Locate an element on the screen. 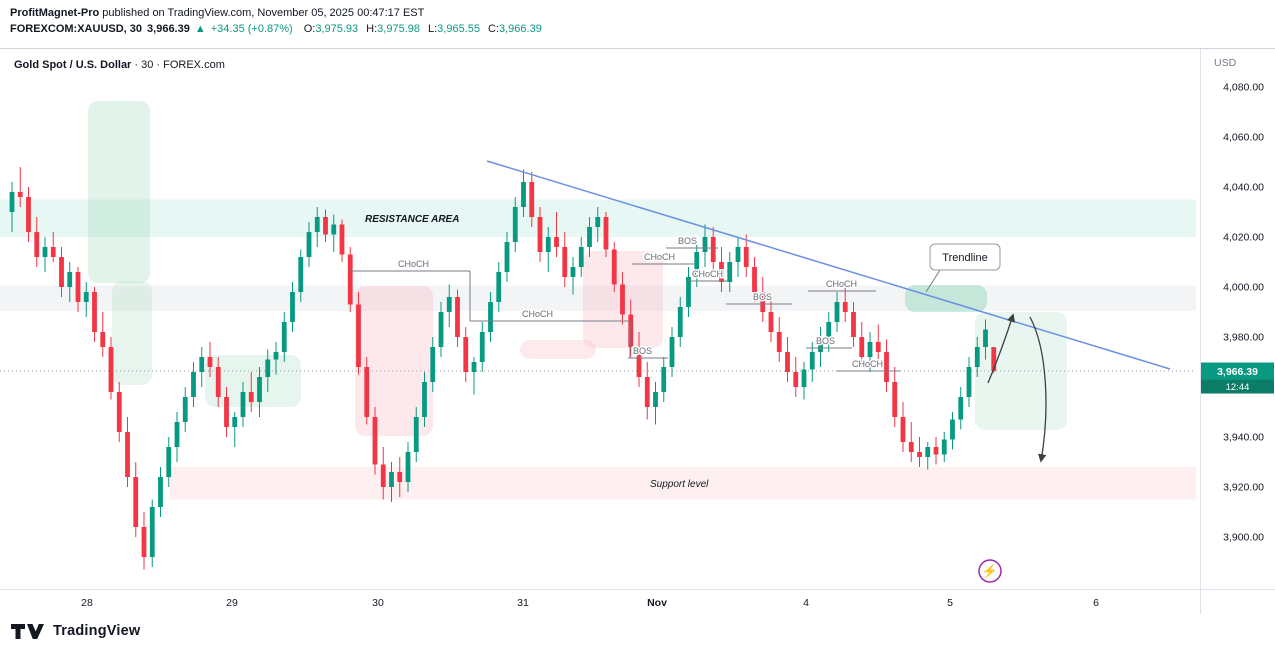  high-value: 3,975.98 is located at coordinates (398, 29).